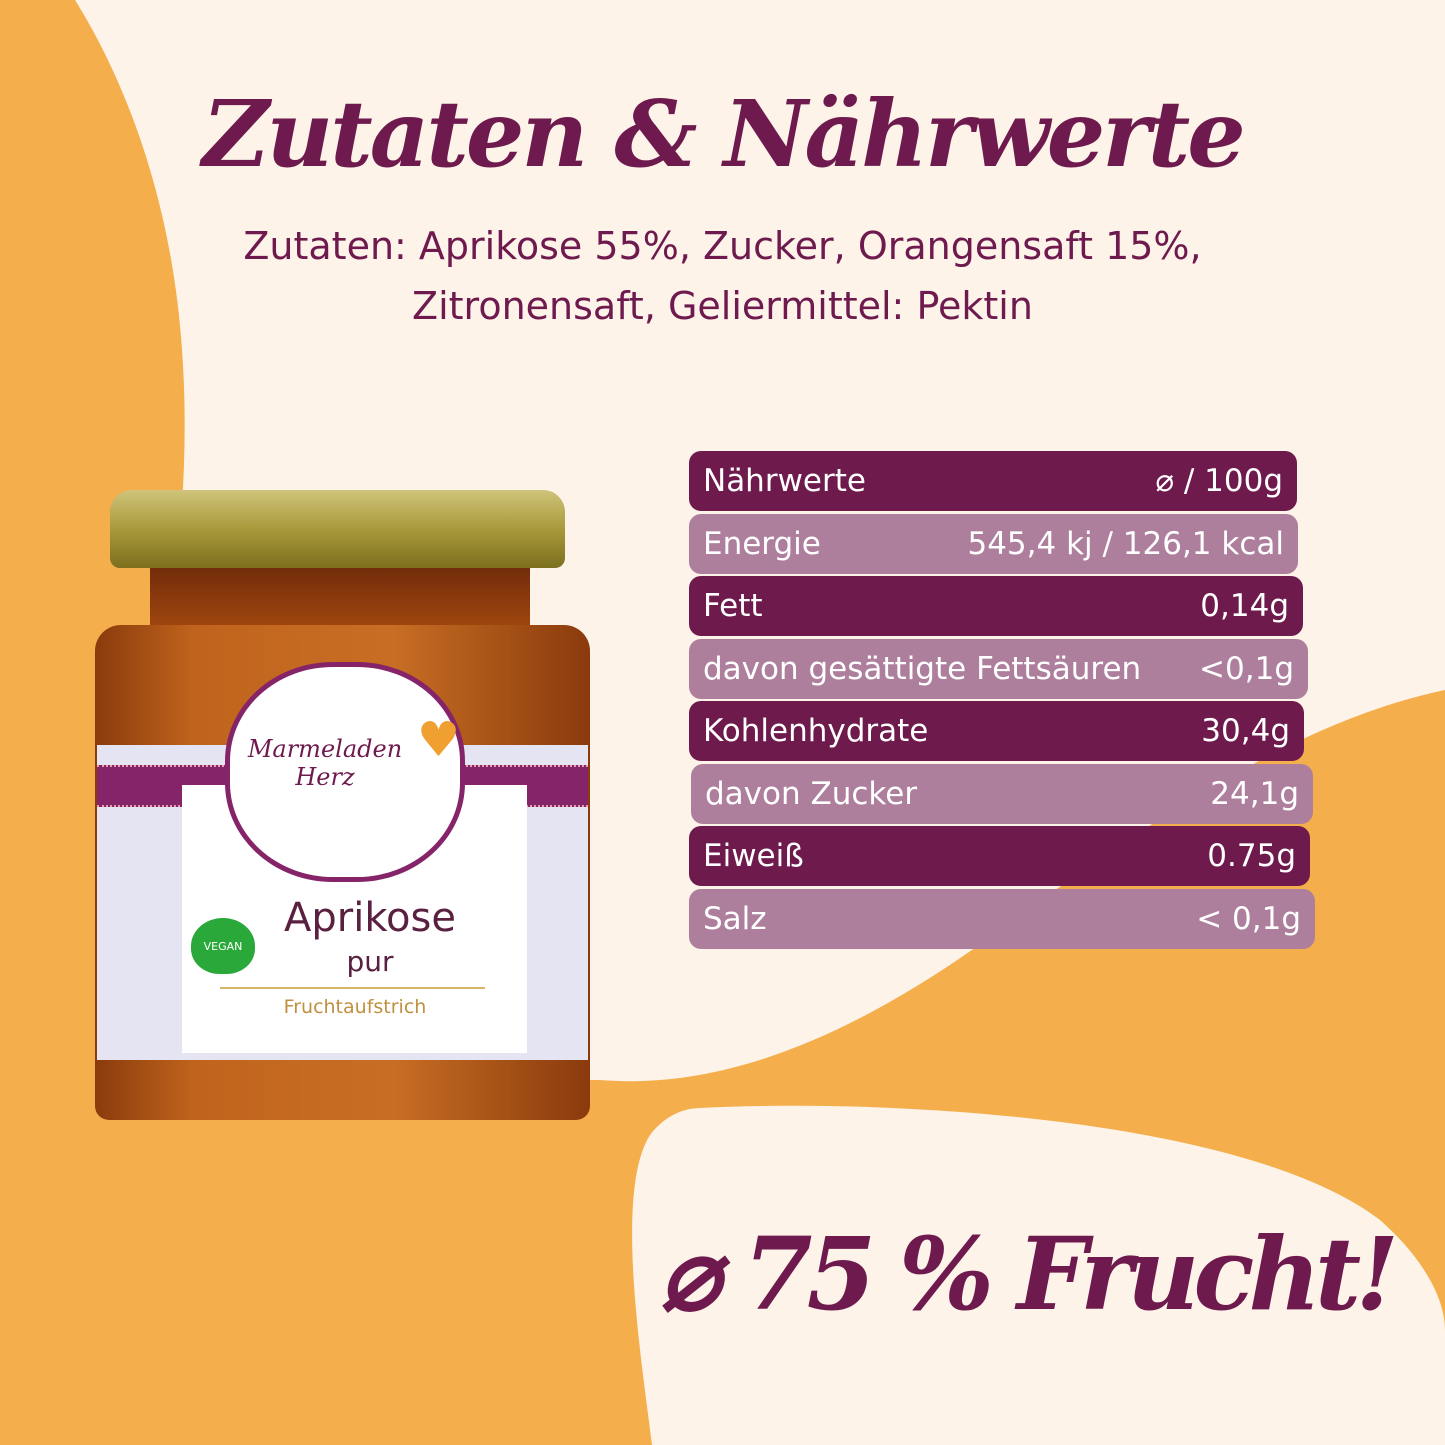  Describe the element at coordinates (816, 731) in the screenshot. I see `row-label: Kohlenhydrate` at that location.